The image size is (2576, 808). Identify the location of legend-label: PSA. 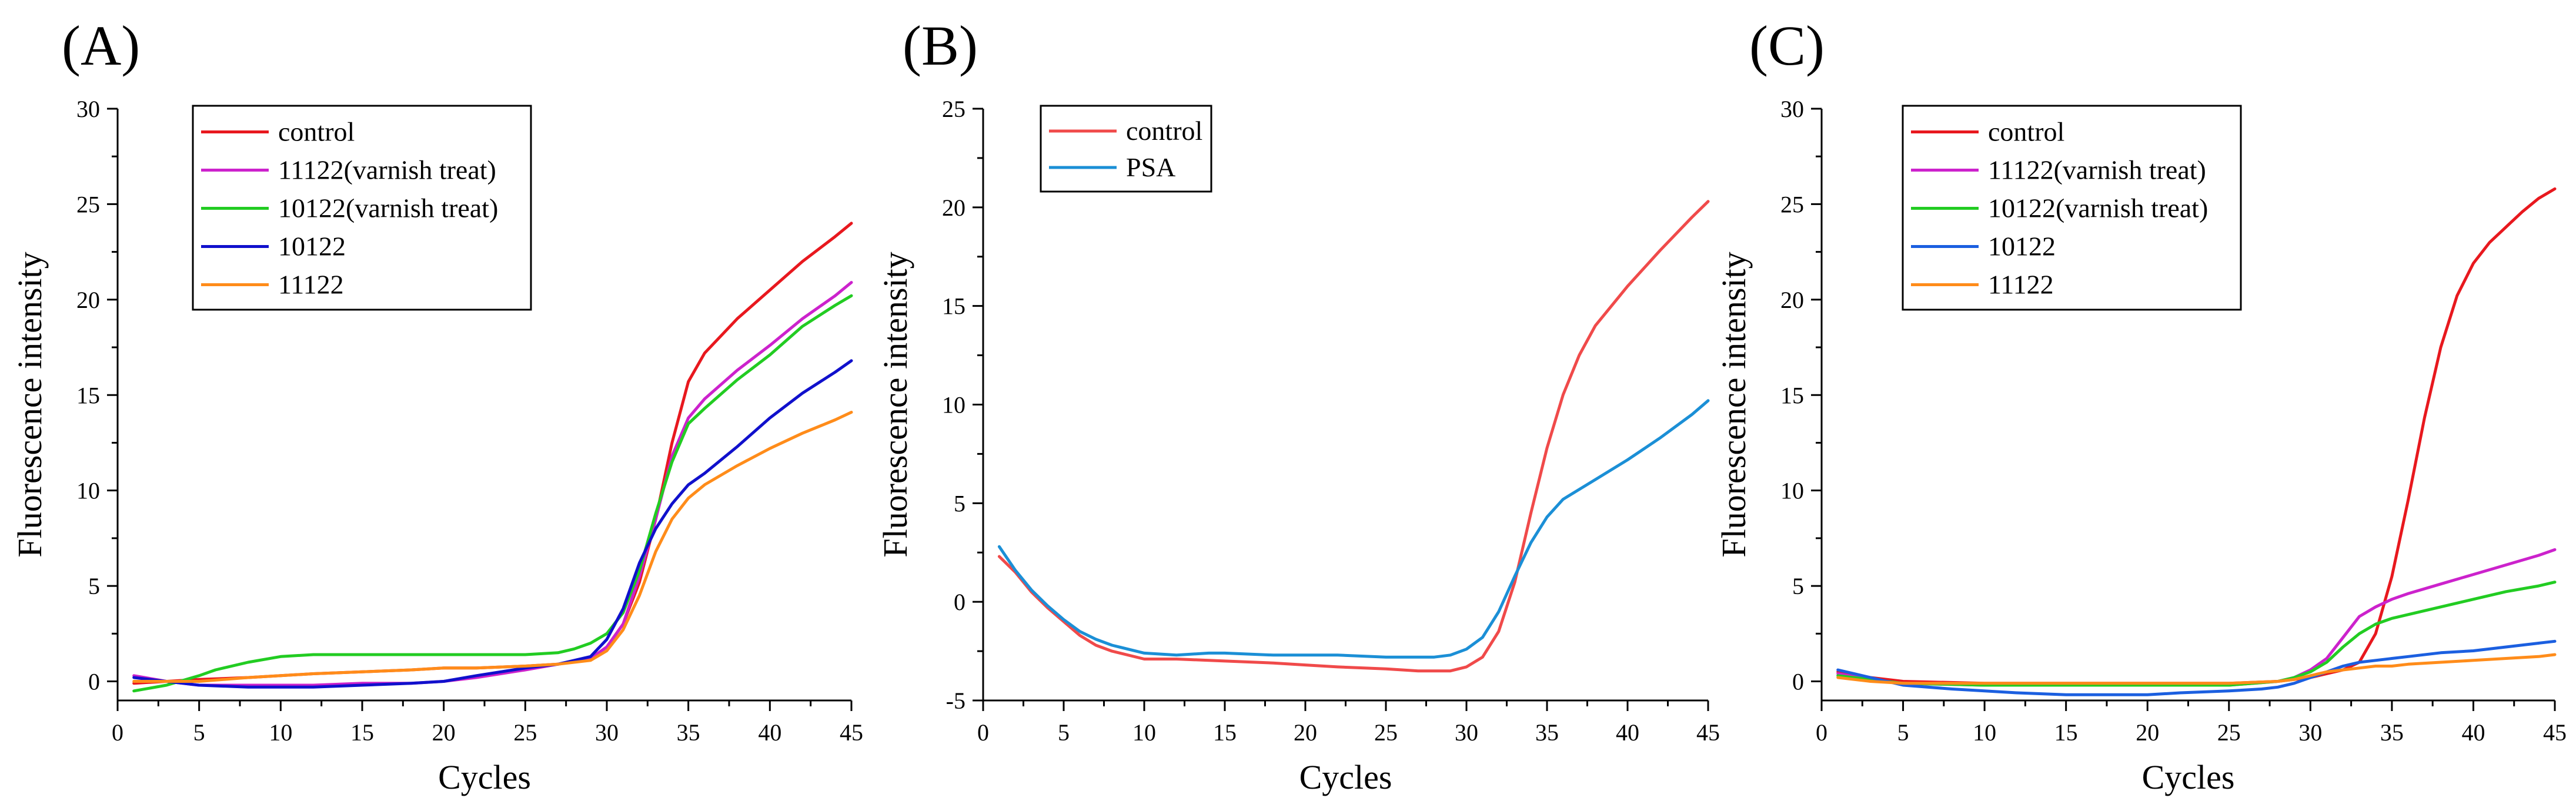
(1150, 167).